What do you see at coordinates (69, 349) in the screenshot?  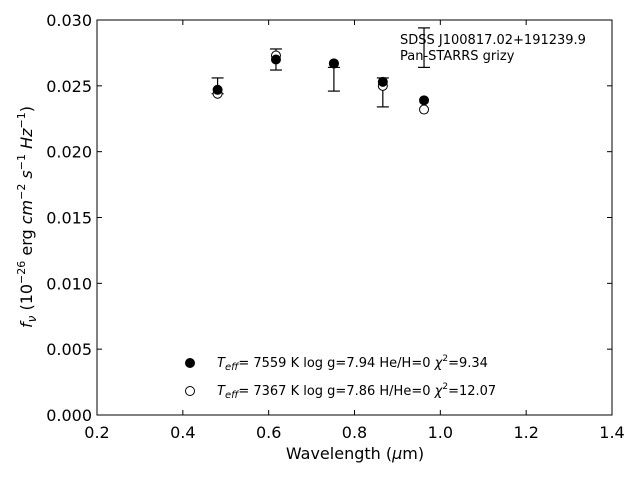 I see `y-tick-label: 0.005` at bounding box center [69, 349].